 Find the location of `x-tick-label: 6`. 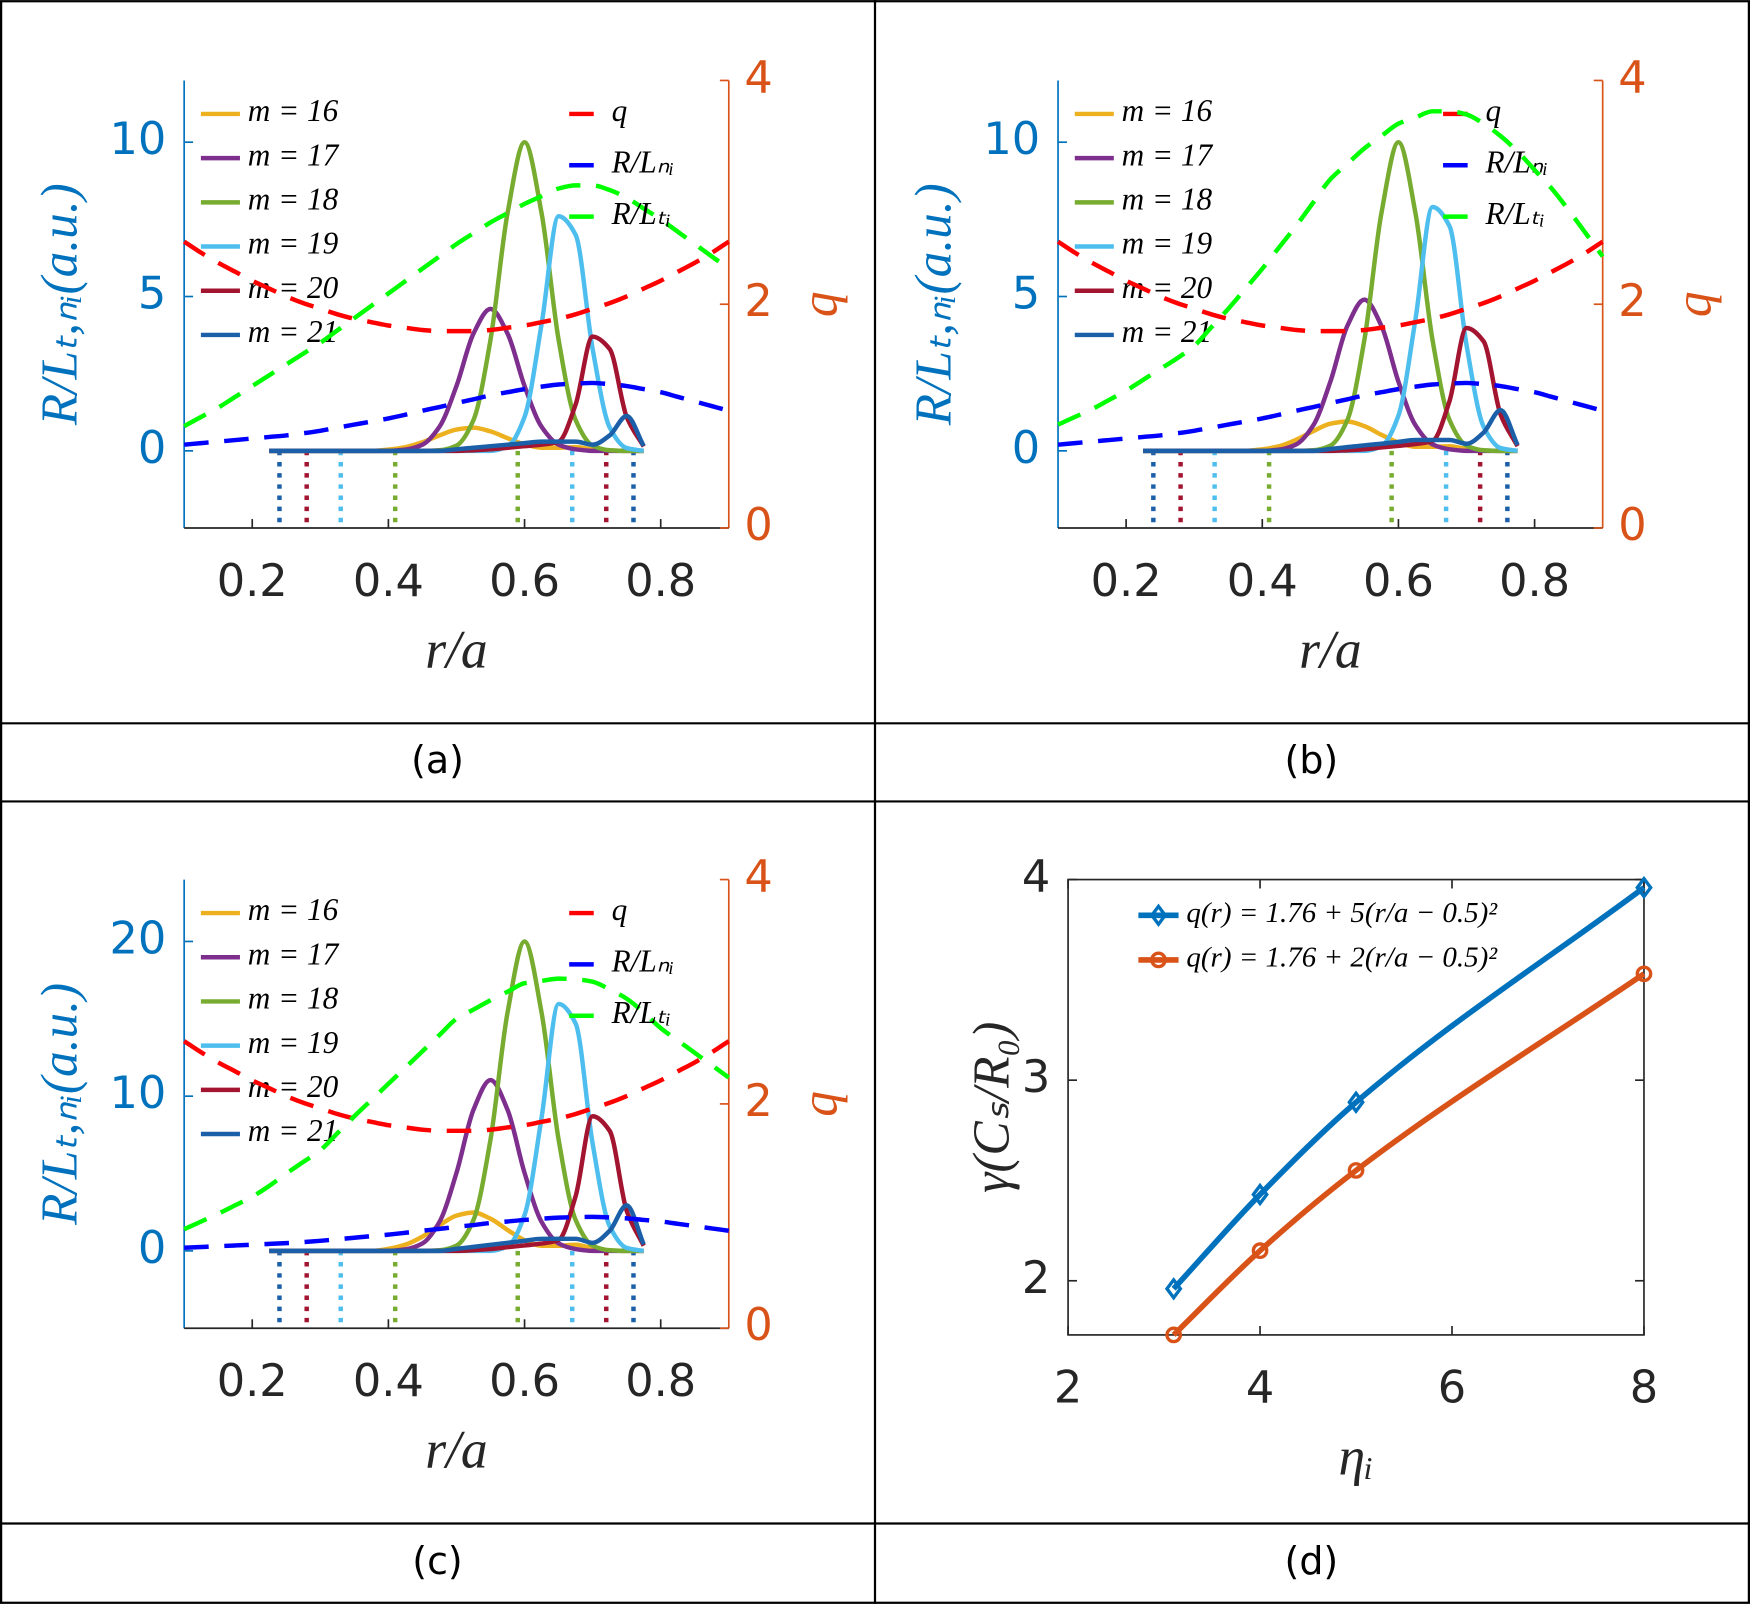

x-tick-label: 6 is located at coordinates (1452, 1388).